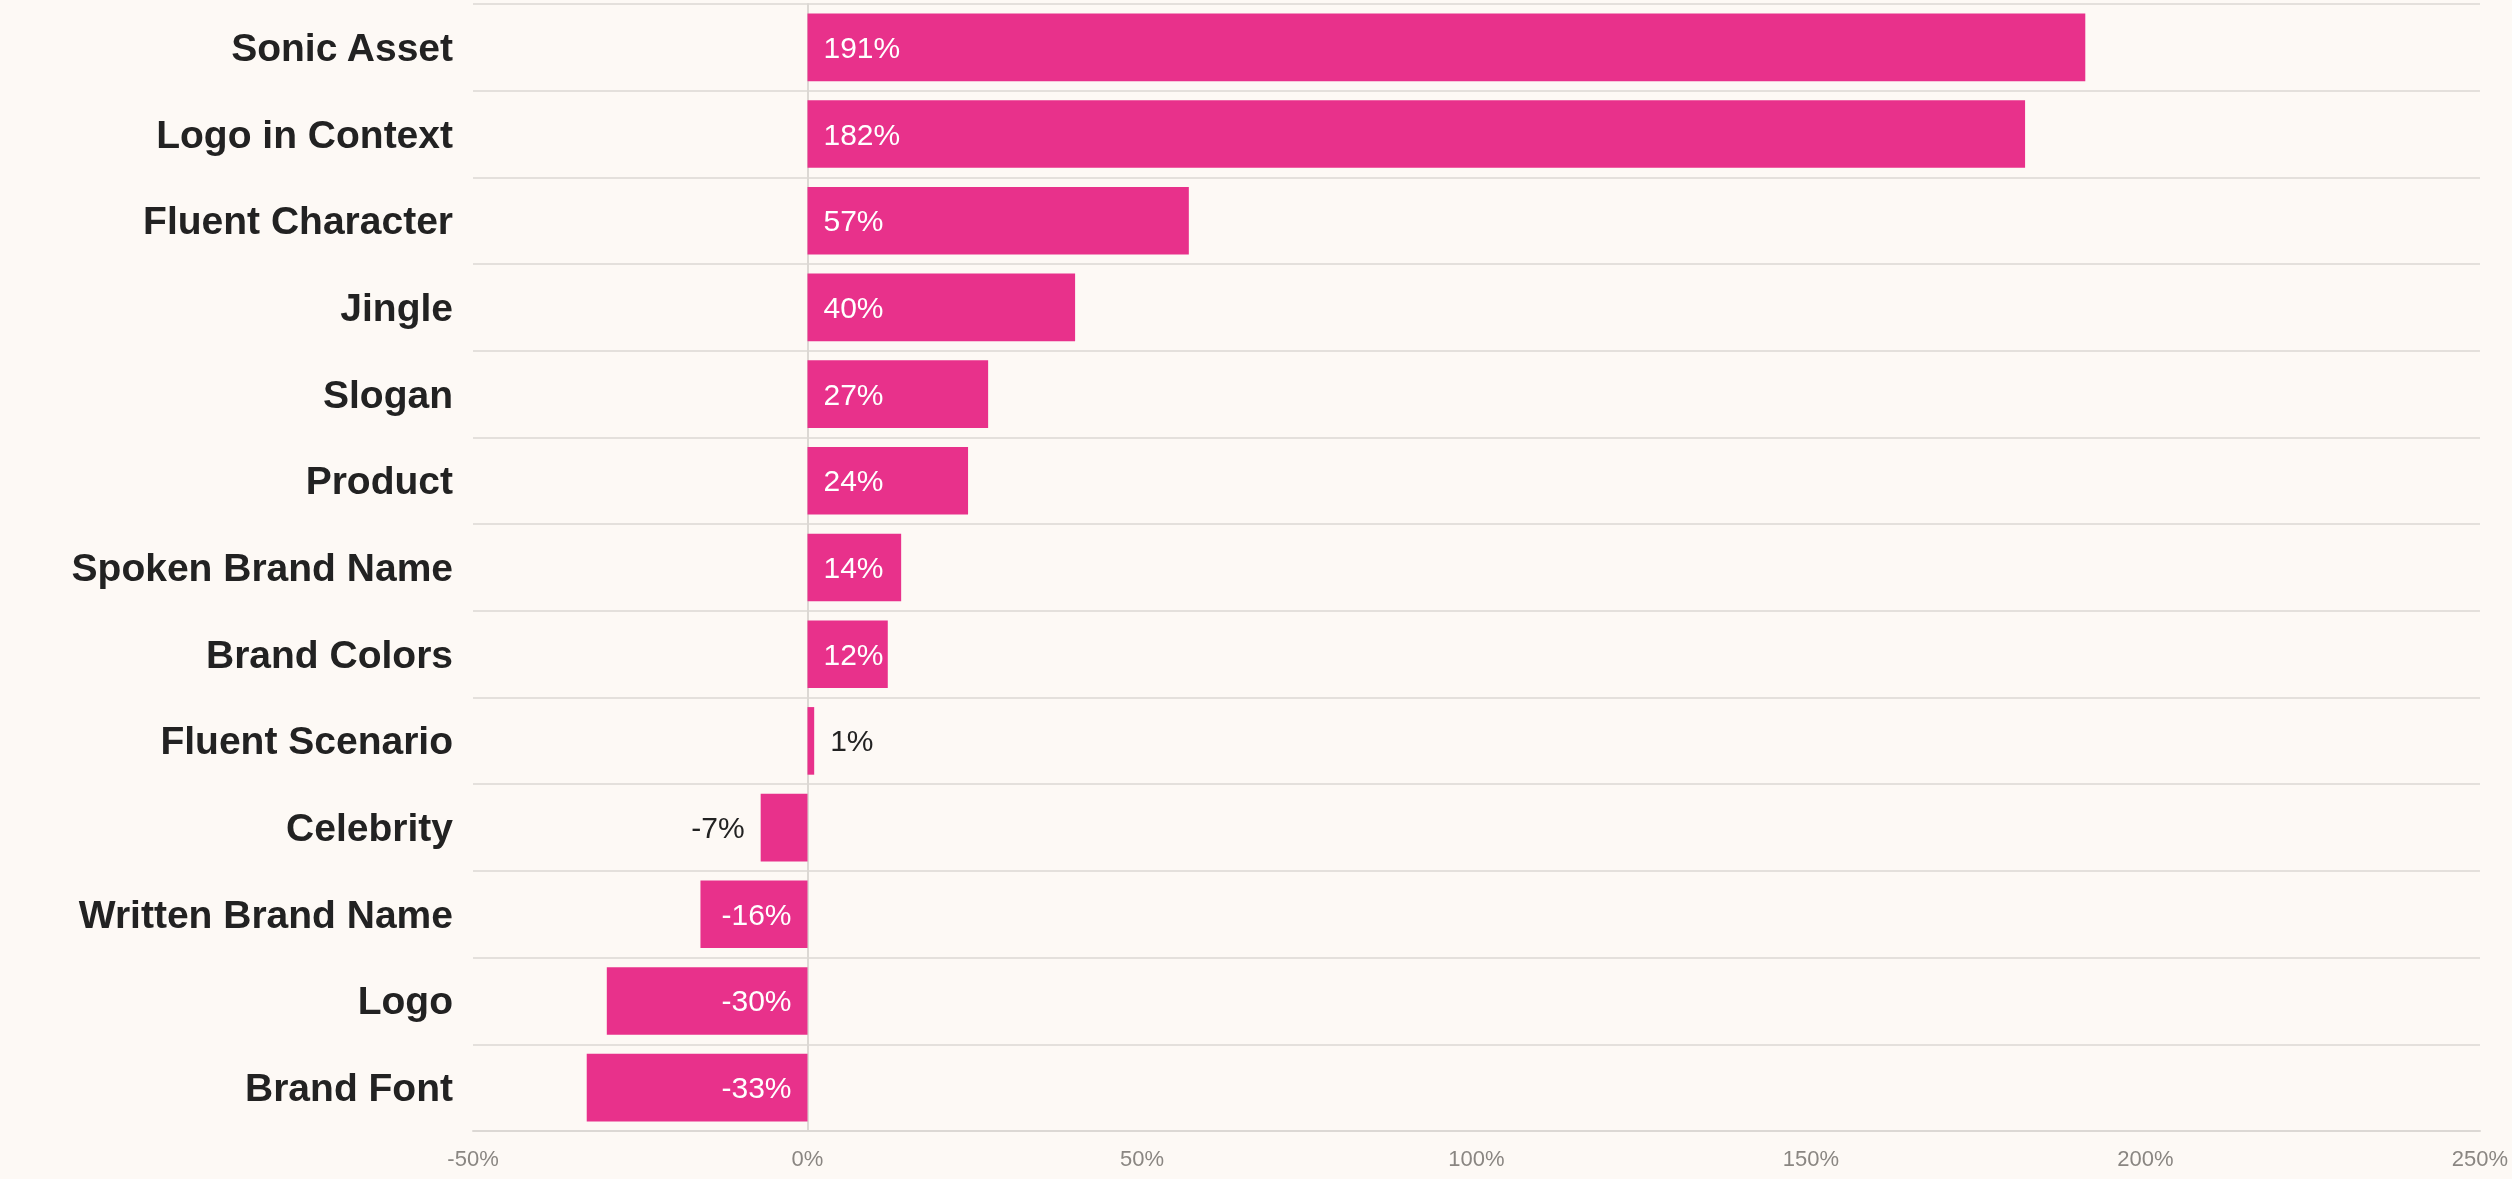  Describe the element at coordinates (853, 654) in the screenshot. I see `data-label: 12%` at that location.